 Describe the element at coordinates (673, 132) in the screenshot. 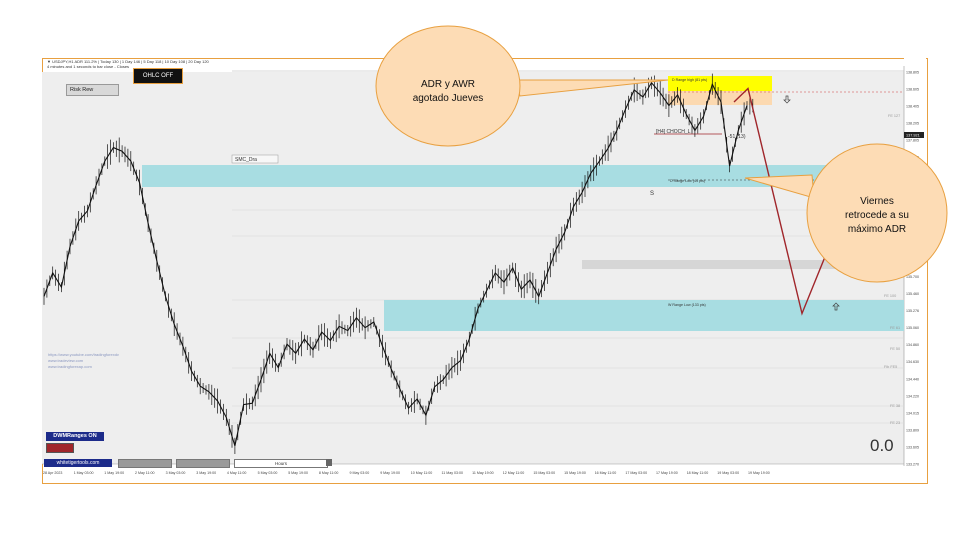

I see `choch-label: [H4] CHOCH_L` at that location.